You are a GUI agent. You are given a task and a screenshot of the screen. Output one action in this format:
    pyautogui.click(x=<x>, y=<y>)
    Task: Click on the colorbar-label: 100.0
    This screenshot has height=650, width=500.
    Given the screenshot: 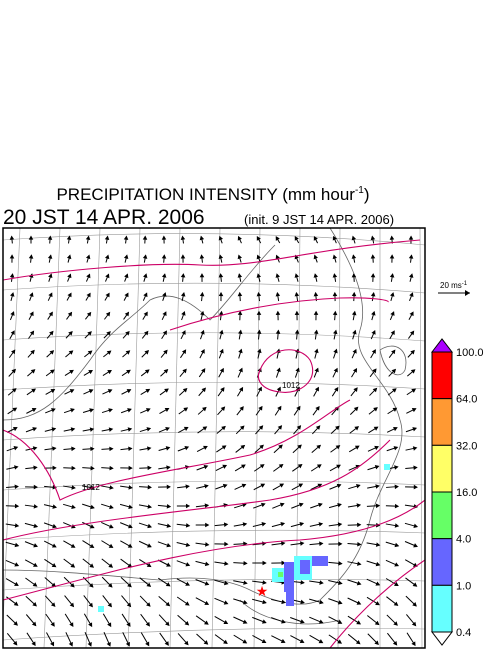 What is the action you would take?
    pyautogui.click(x=470, y=353)
    